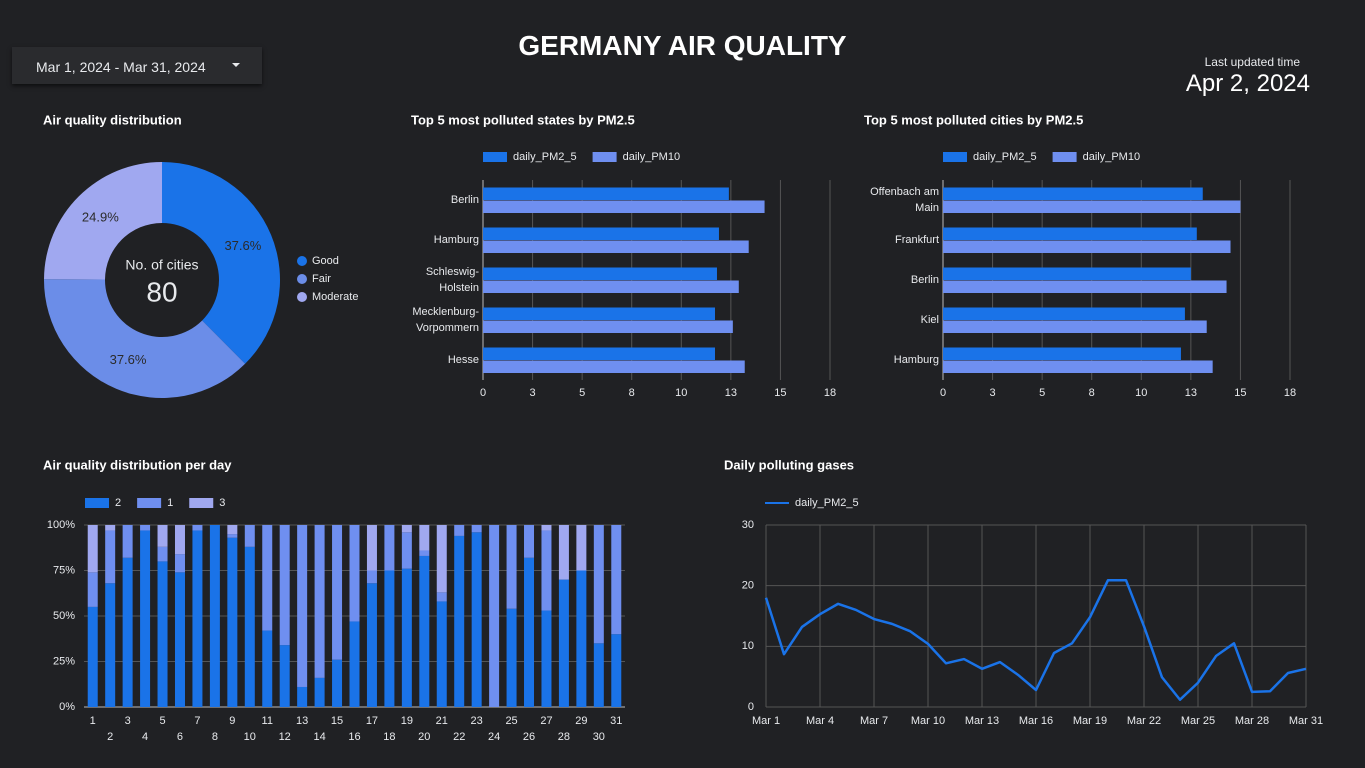 The width and height of the screenshot is (1365, 768). Describe the element at coordinates (137, 464) in the screenshot. I see `chart-title: Air quality distribution per day` at that location.